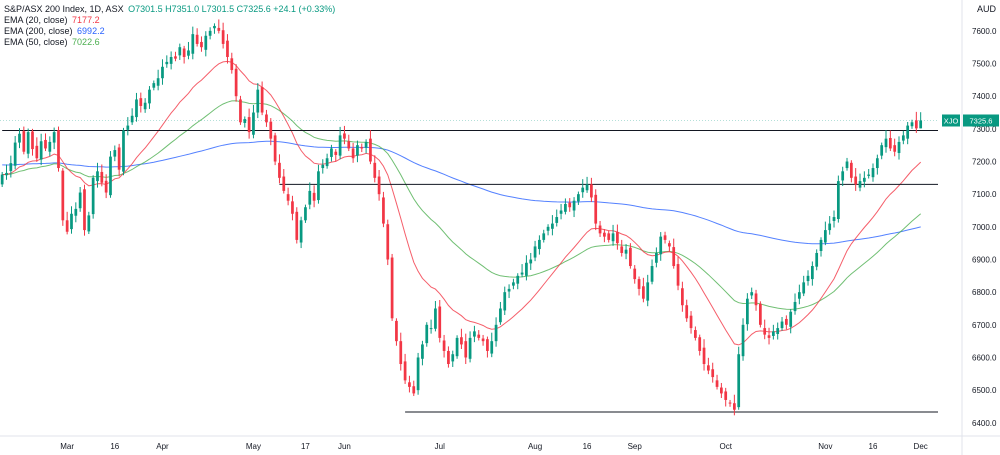  Describe the element at coordinates (169, 20) in the screenshot. I see `indicator-ema20: EMA (20, close) 7177.2` at that location.